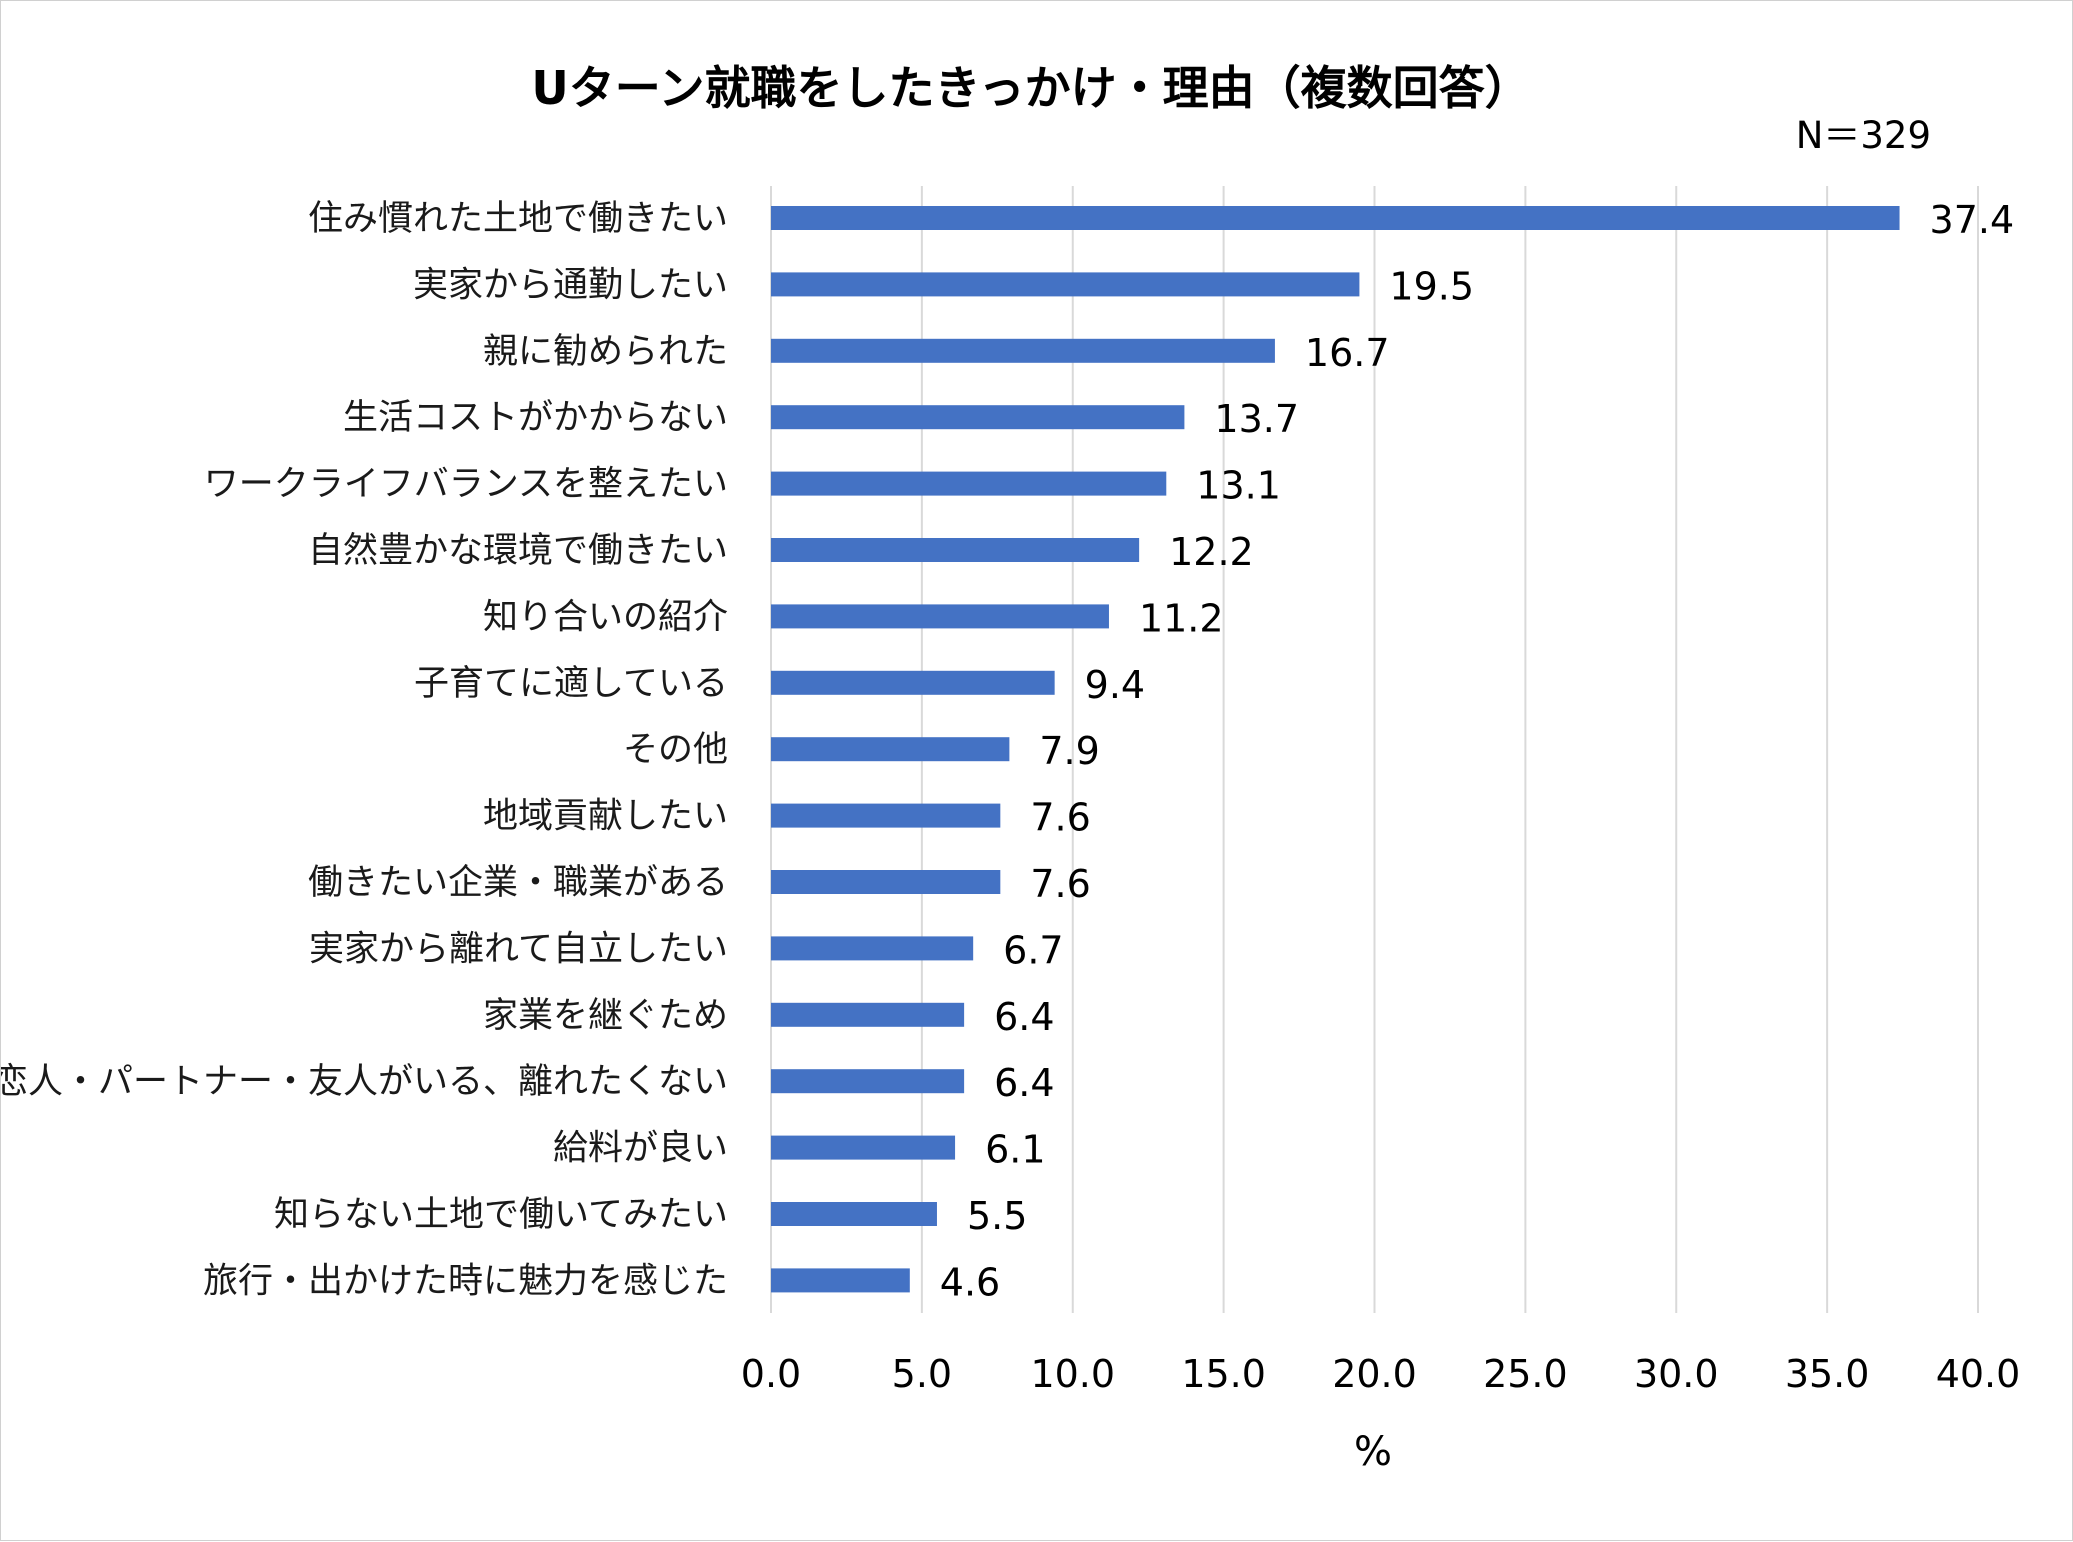 Image resolution: width=2073 pixels, height=1542 pixels. I want to click on category-label: 知り合いの紹介, so click(605, 617).